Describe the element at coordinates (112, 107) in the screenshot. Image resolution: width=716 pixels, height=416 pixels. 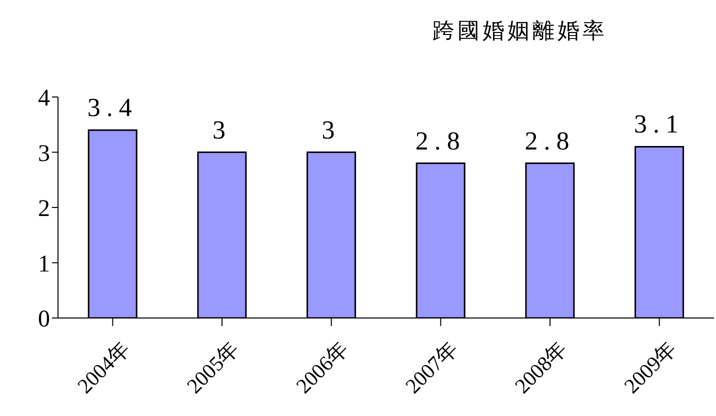
I see `data-label: 3.4` at that location.